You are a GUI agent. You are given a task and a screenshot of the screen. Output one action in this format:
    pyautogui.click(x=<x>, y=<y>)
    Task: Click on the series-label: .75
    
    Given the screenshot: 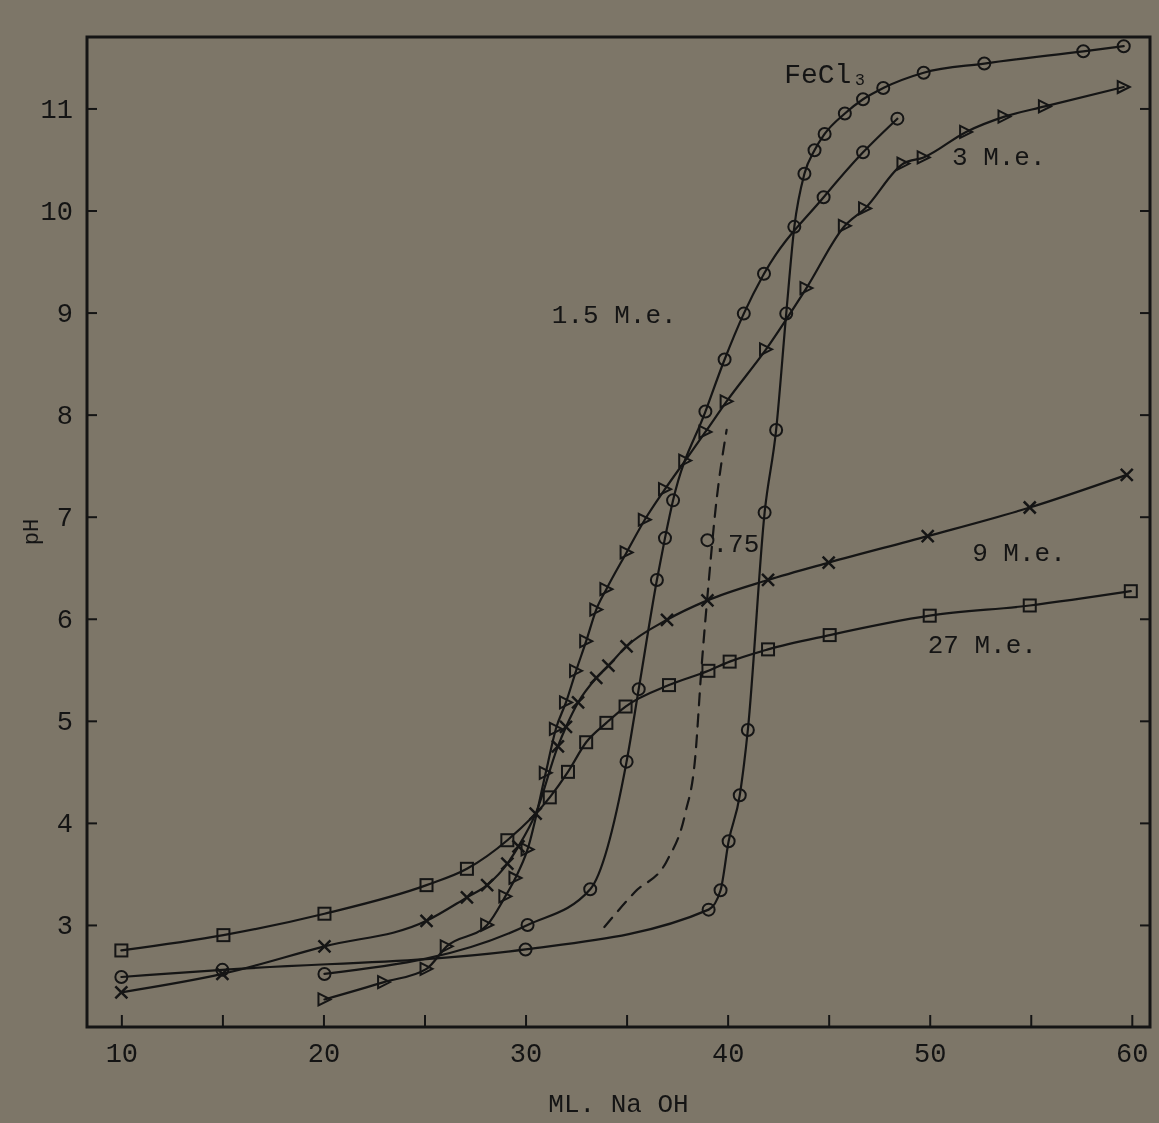 What is the action you would take?
    pyautogui.click(x=736, y=545)
    